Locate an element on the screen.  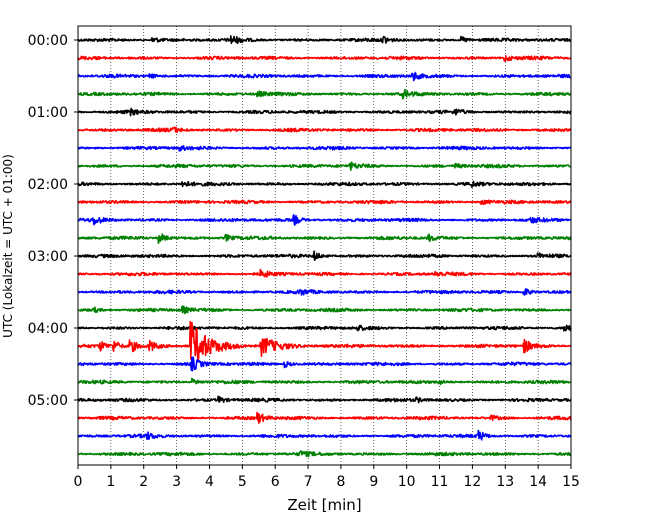
x-tick-label: 15 is located at coordinates (571, 482).